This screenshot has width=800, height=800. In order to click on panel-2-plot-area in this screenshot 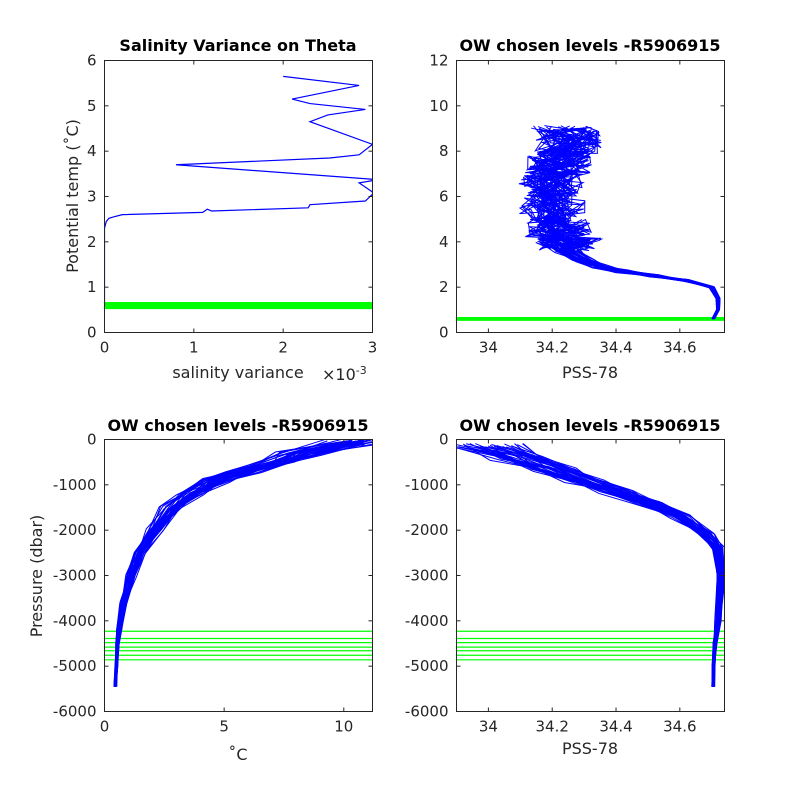, I will do `click(590, 223)`.